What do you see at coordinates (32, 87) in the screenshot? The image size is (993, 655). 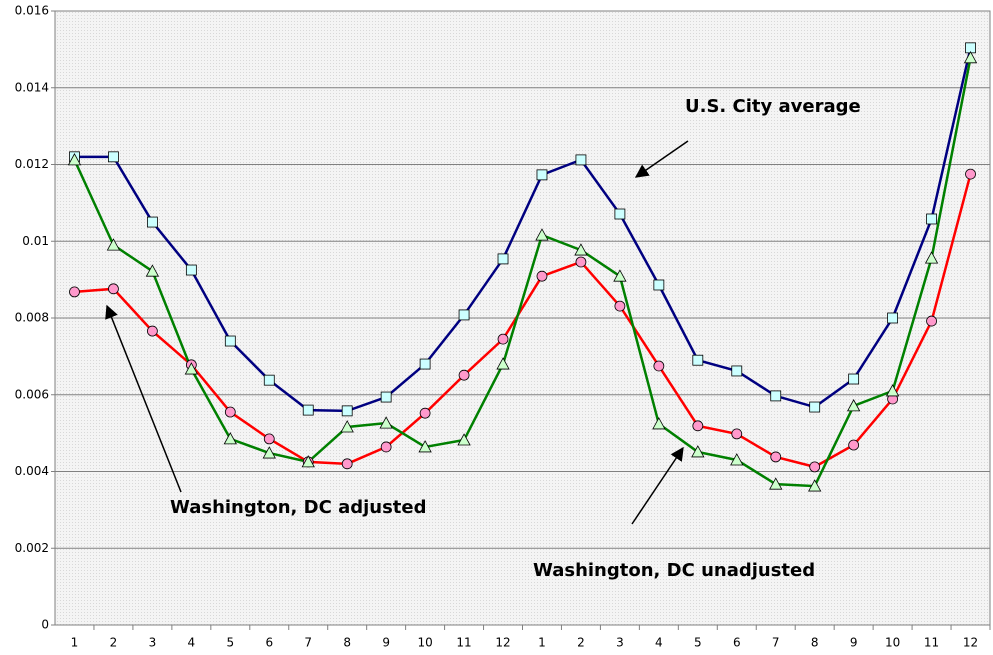 I see `y-tick-label: 0.014` at bounding box center [32, 87].